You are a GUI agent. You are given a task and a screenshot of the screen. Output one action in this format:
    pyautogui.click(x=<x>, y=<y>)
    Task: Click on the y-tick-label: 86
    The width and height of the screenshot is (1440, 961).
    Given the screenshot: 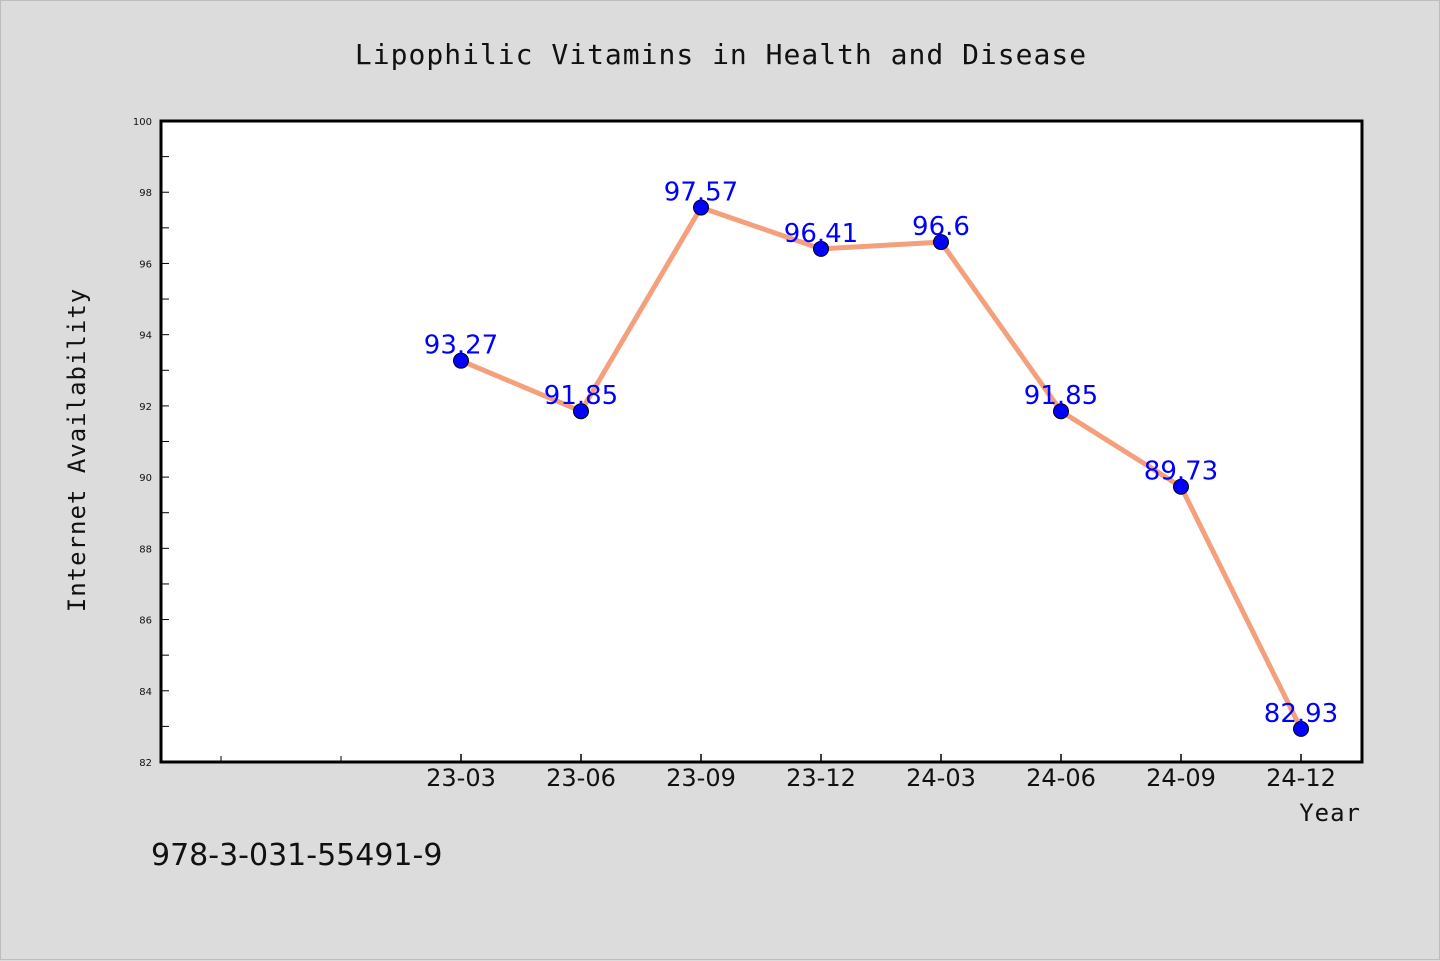 What is the action you would take?
    pyautogui.click(x=145, y=621)
    